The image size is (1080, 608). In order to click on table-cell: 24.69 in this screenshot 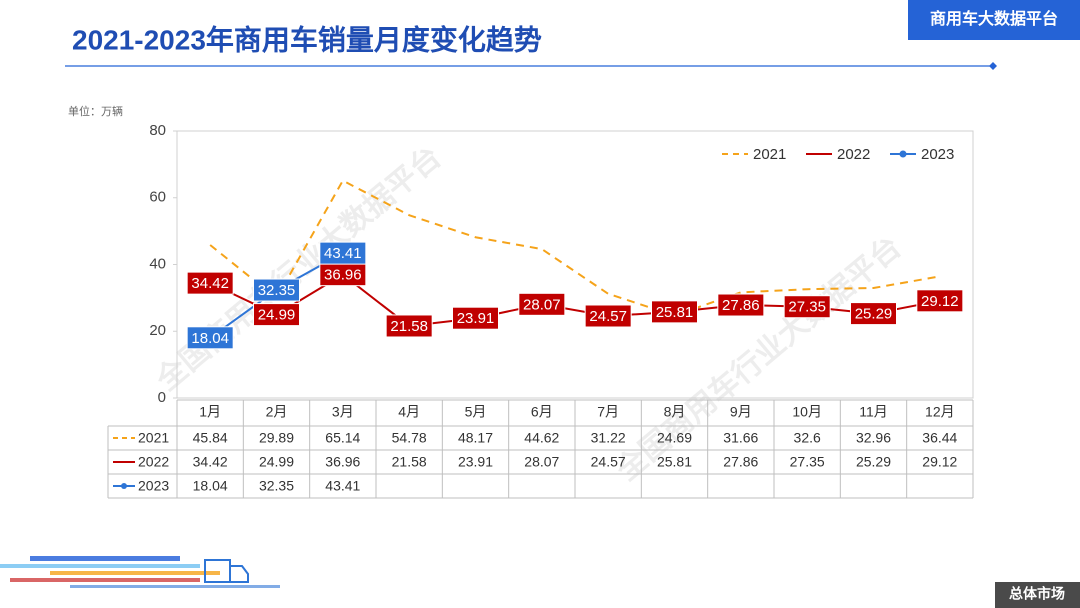, I will do `click(674, 438)`.